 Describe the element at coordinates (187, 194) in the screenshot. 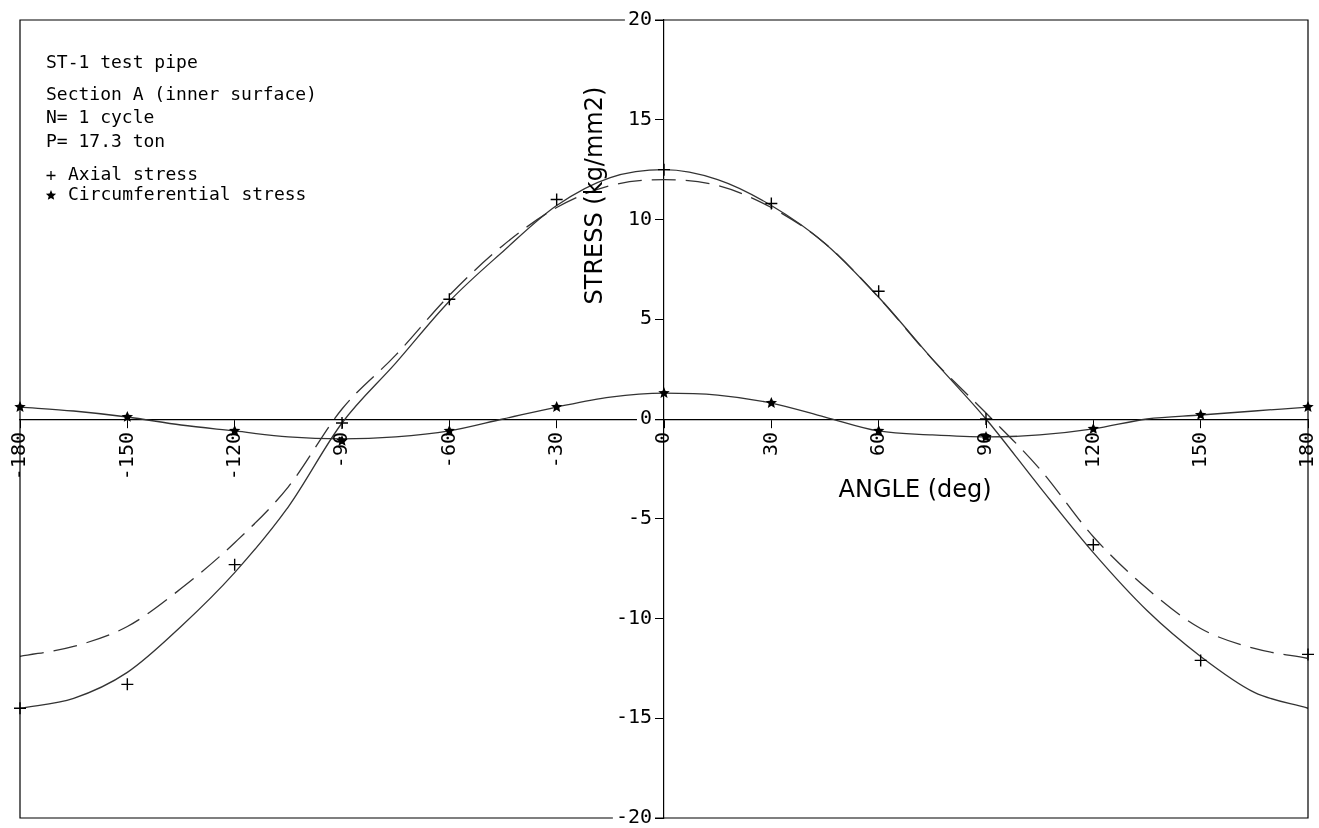

I see `legend-label: Circumferential stress` at that location.